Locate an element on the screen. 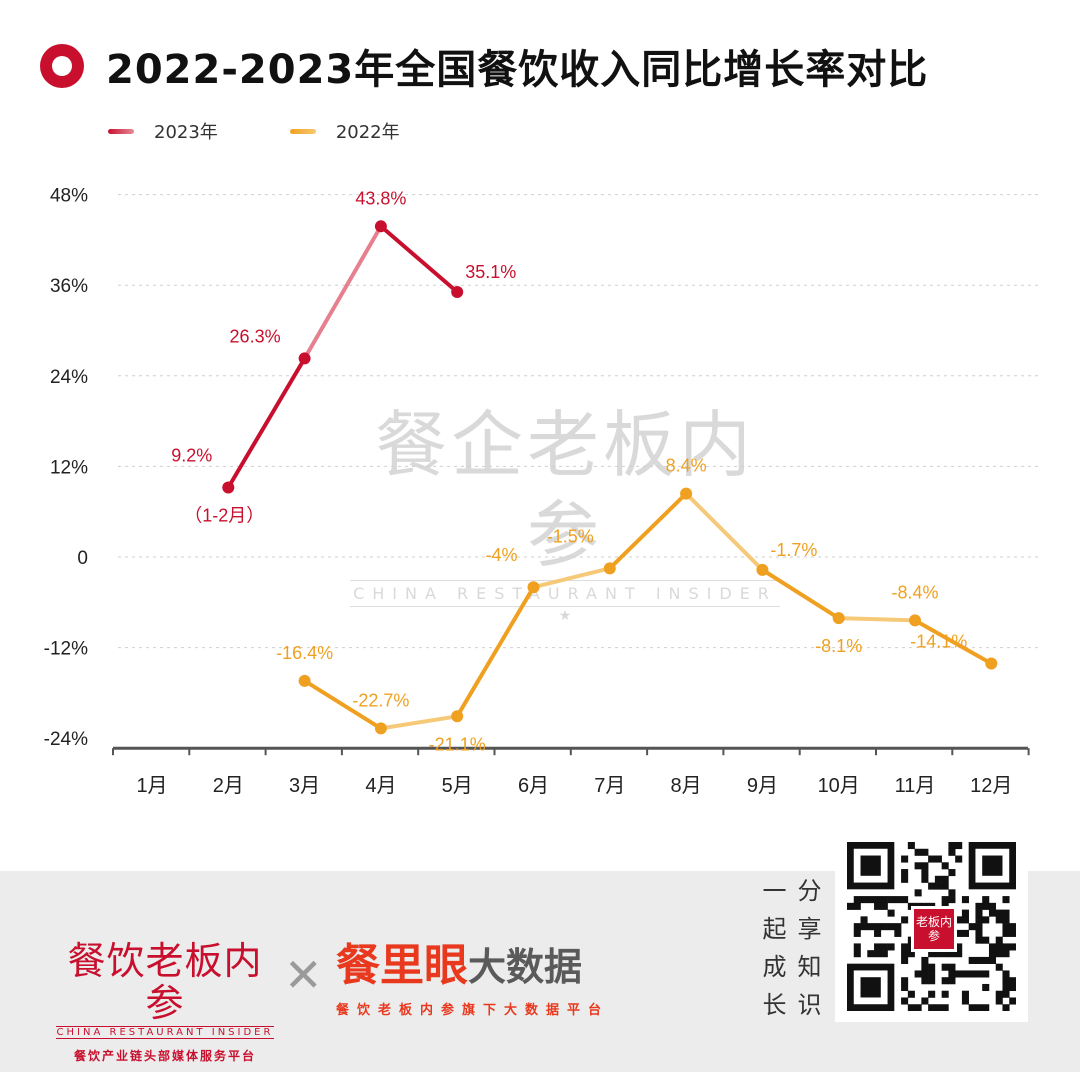 The height and width of the screenshot is (1072, 1080). x-tick-label: 9月 is located at coordinates (762, 786).